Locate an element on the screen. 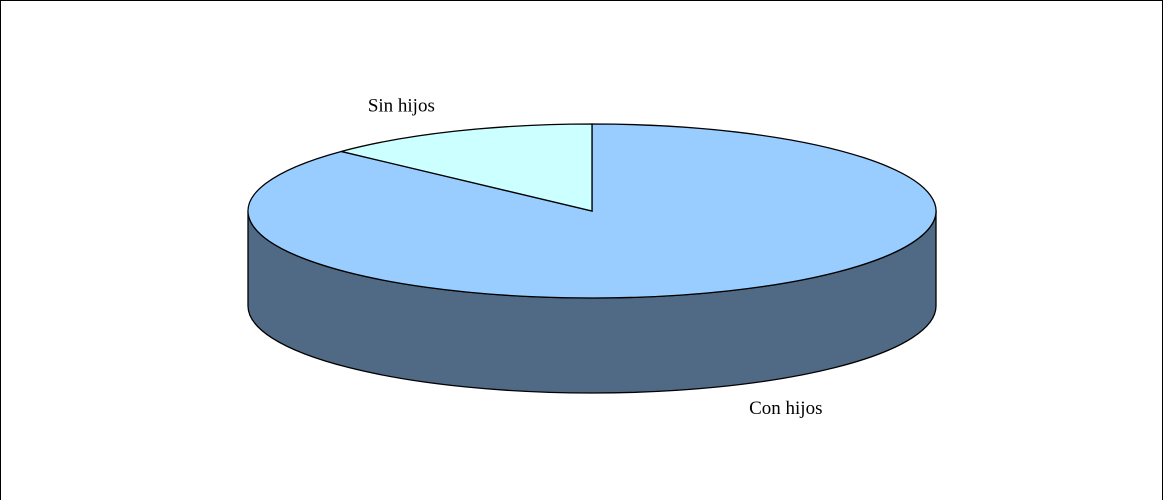 The image size is (1164, 500). pie-slice is located at coordinates (467, 167).